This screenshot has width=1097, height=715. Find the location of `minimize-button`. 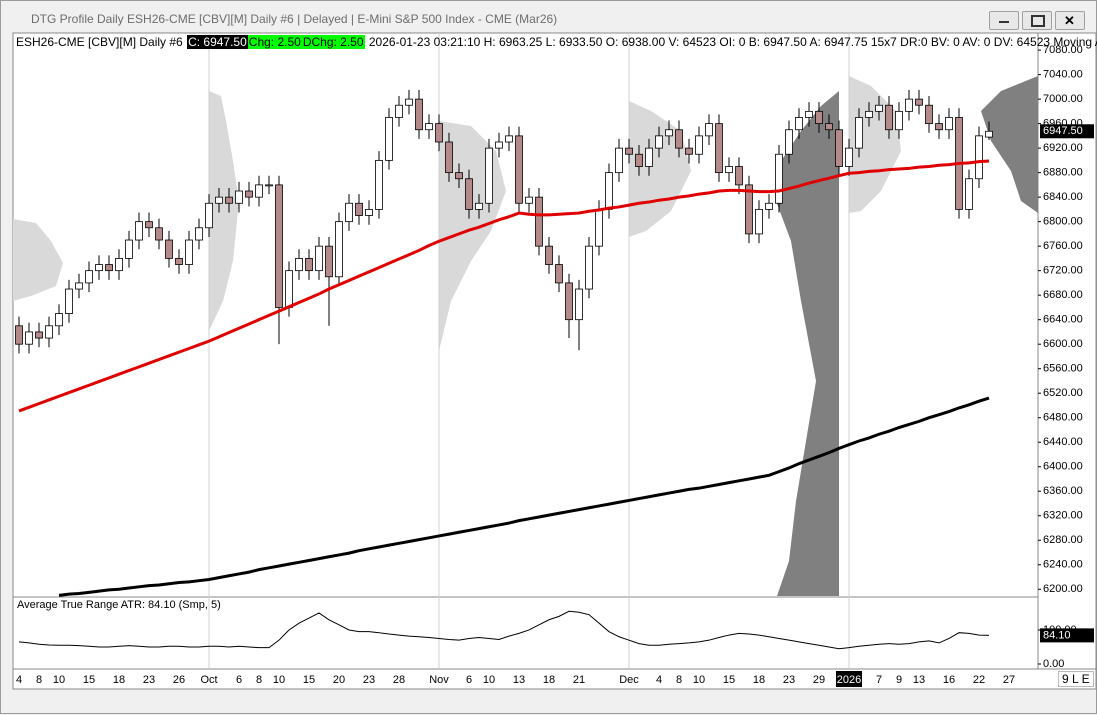

minimize-button is located at coordinates (1004, 20).